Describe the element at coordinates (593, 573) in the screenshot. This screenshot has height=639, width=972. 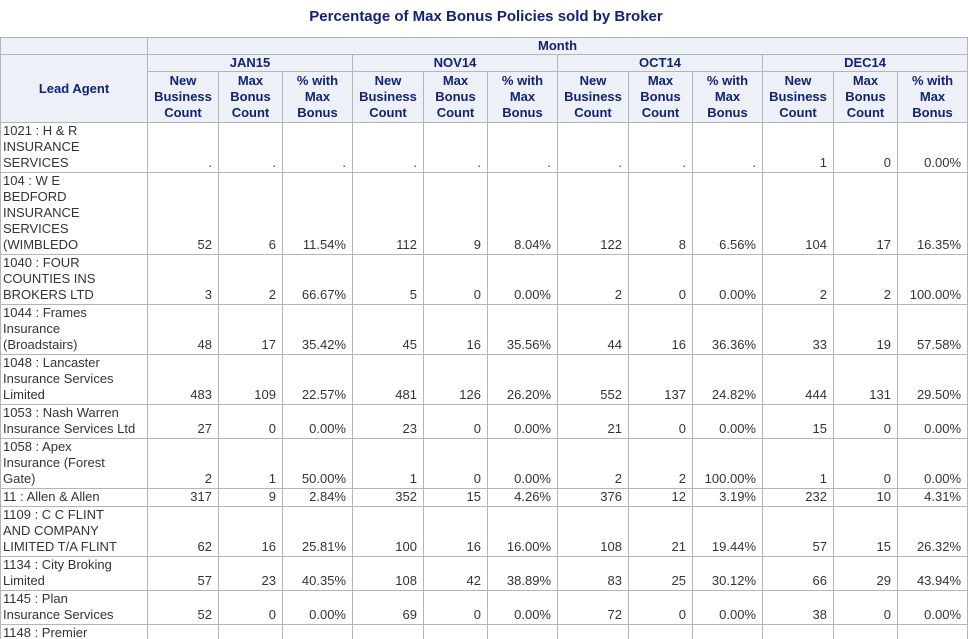
I see `value-cell: 83` at that location.